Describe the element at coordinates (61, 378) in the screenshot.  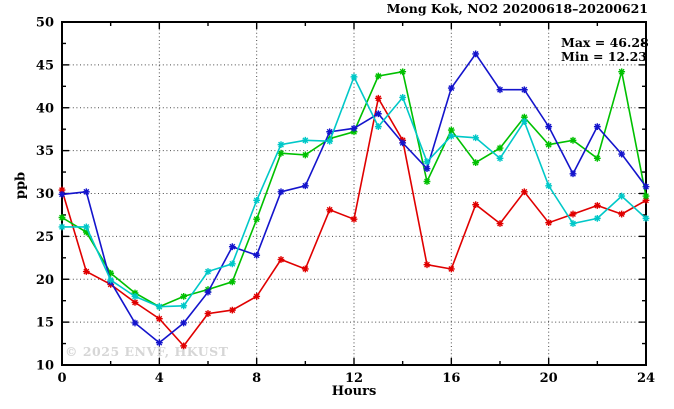
I see `svg-text: 0` at that location.